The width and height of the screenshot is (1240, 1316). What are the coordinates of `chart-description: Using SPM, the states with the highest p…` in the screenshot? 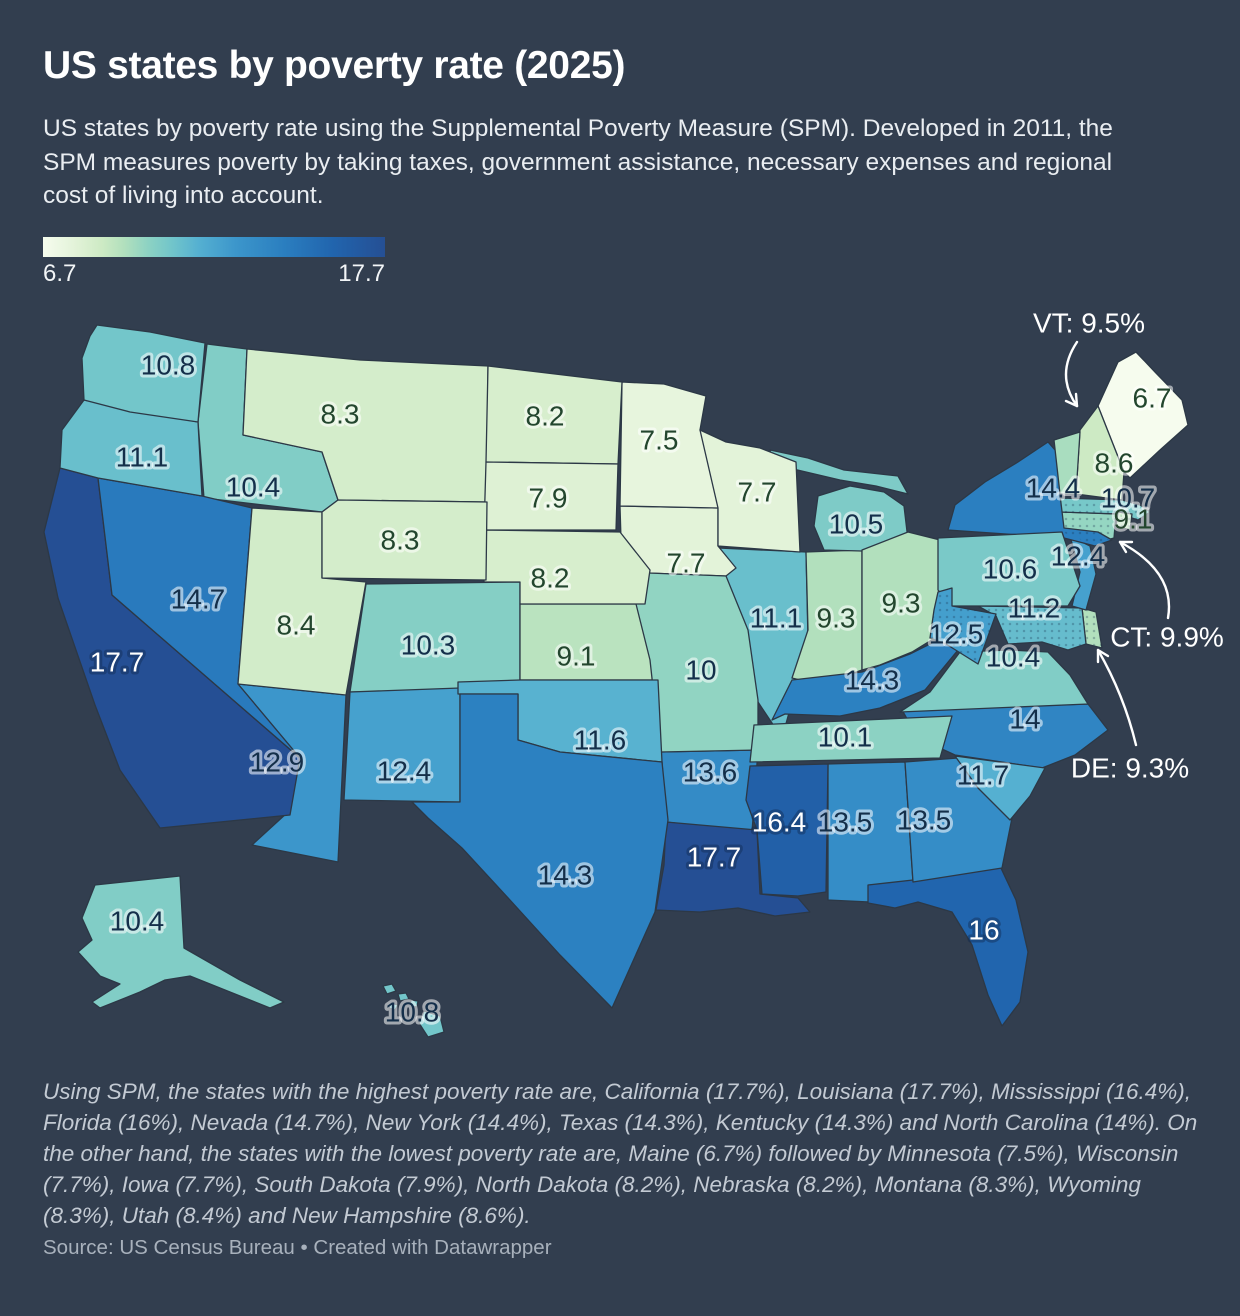 It's located at (620, 1154).